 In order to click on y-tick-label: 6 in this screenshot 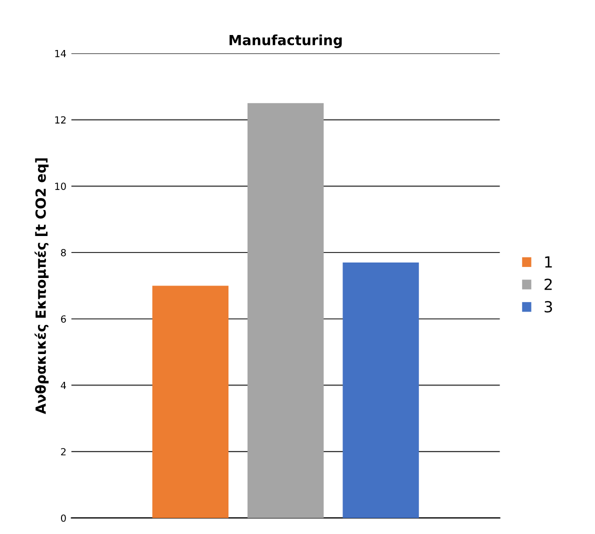, I will do `click(63, 319)`.